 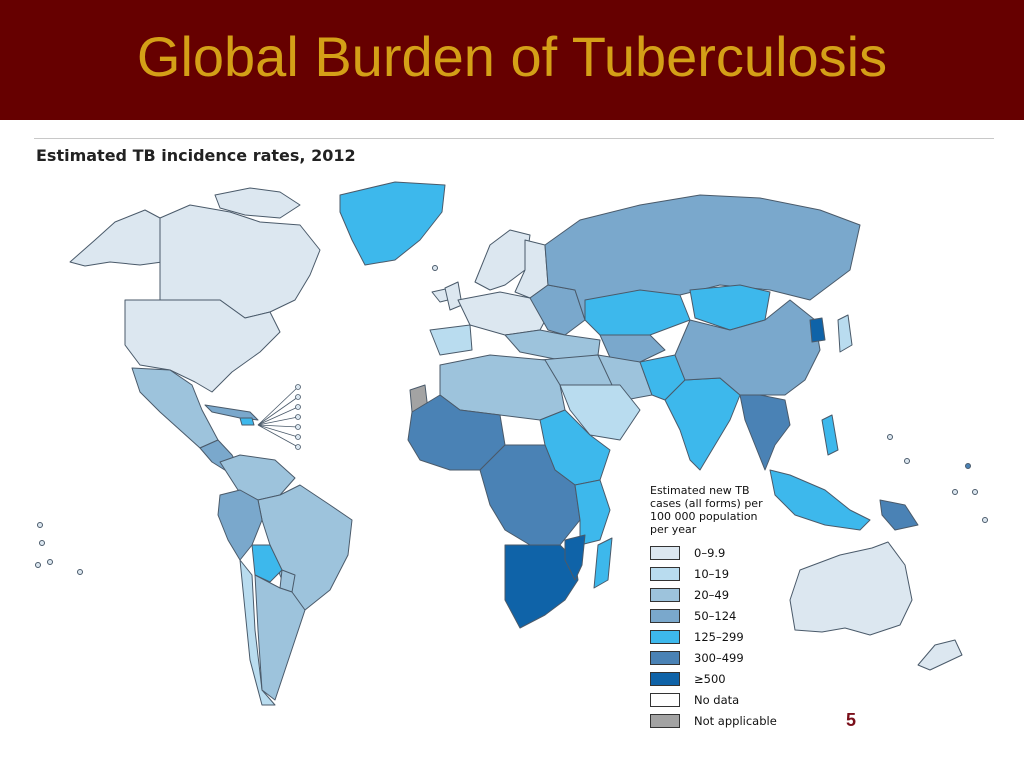 What do you see at coordinates (899, 515) in the screenshot?
I see `region-png` at bounding box center [899, 515].